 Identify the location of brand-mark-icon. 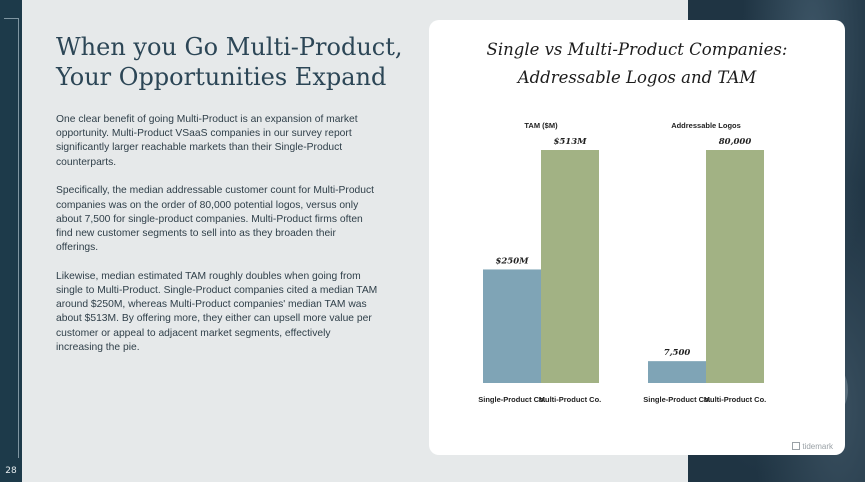
(796, 446).